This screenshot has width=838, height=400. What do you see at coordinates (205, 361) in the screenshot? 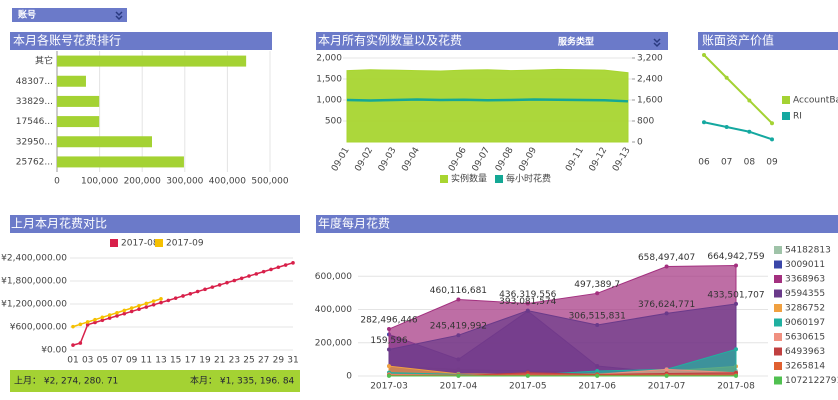
I see `x-tick-label: 19` at bounding box center [205, 361].